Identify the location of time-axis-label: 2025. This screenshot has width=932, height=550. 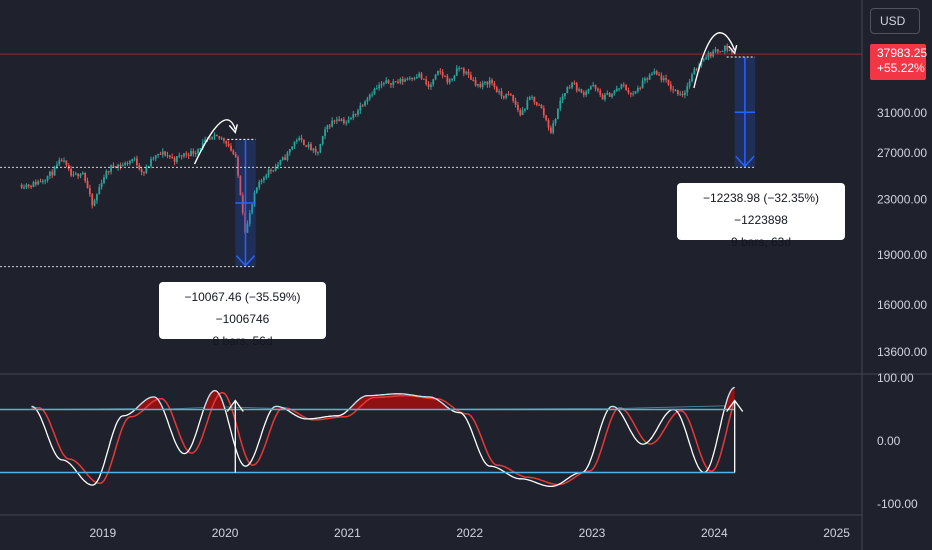
(836, 533).